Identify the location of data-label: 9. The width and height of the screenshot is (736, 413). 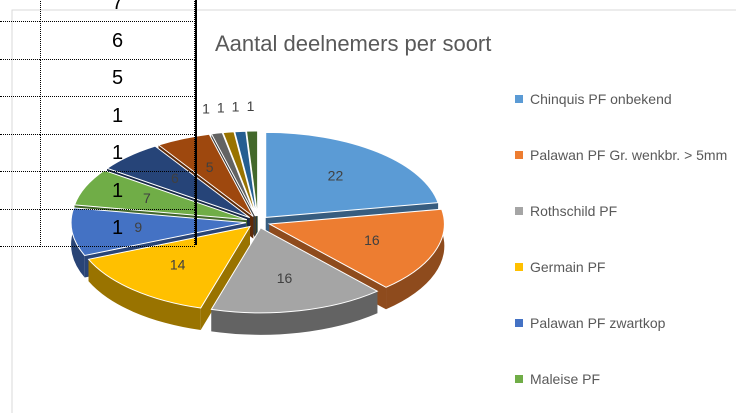
(138, 227).